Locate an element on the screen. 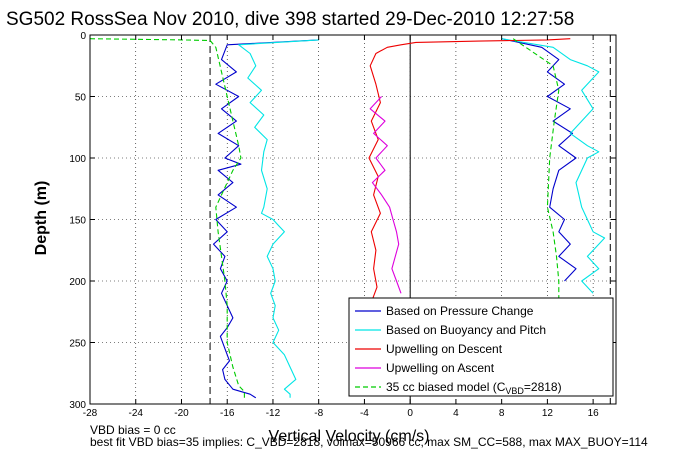 This screenshot has height=454, width=681. x-tick-label: -4 is located at coordinates (364, 413).